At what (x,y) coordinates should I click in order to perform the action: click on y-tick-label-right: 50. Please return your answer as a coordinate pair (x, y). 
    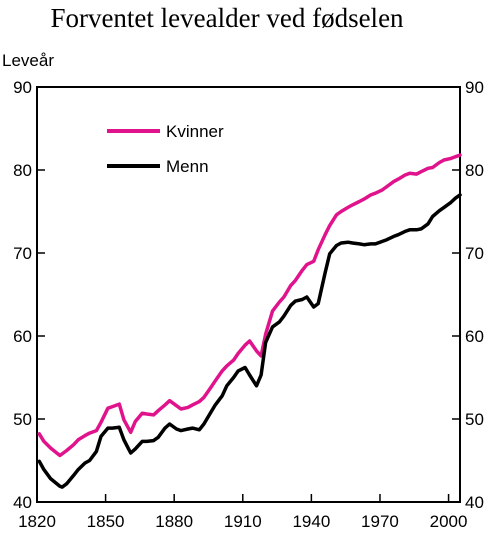
    Looking at the image, I should click on (474, 419).